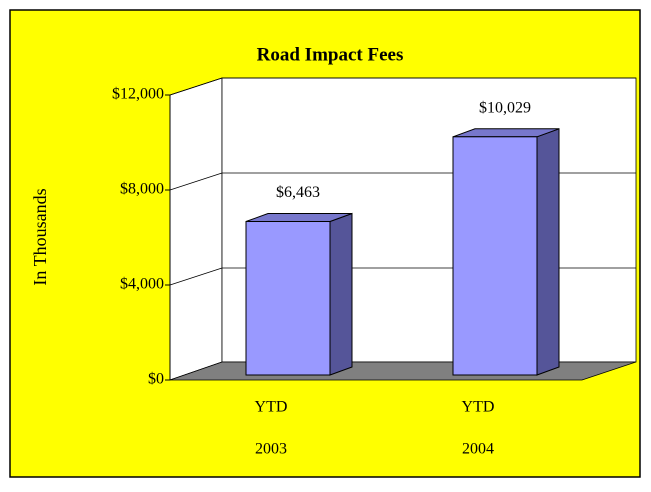 The image size is (651, 492). Describe the element at coordinates (40, 236) in the screenshot. I see `y-axis-label: In Thousands` at that location.